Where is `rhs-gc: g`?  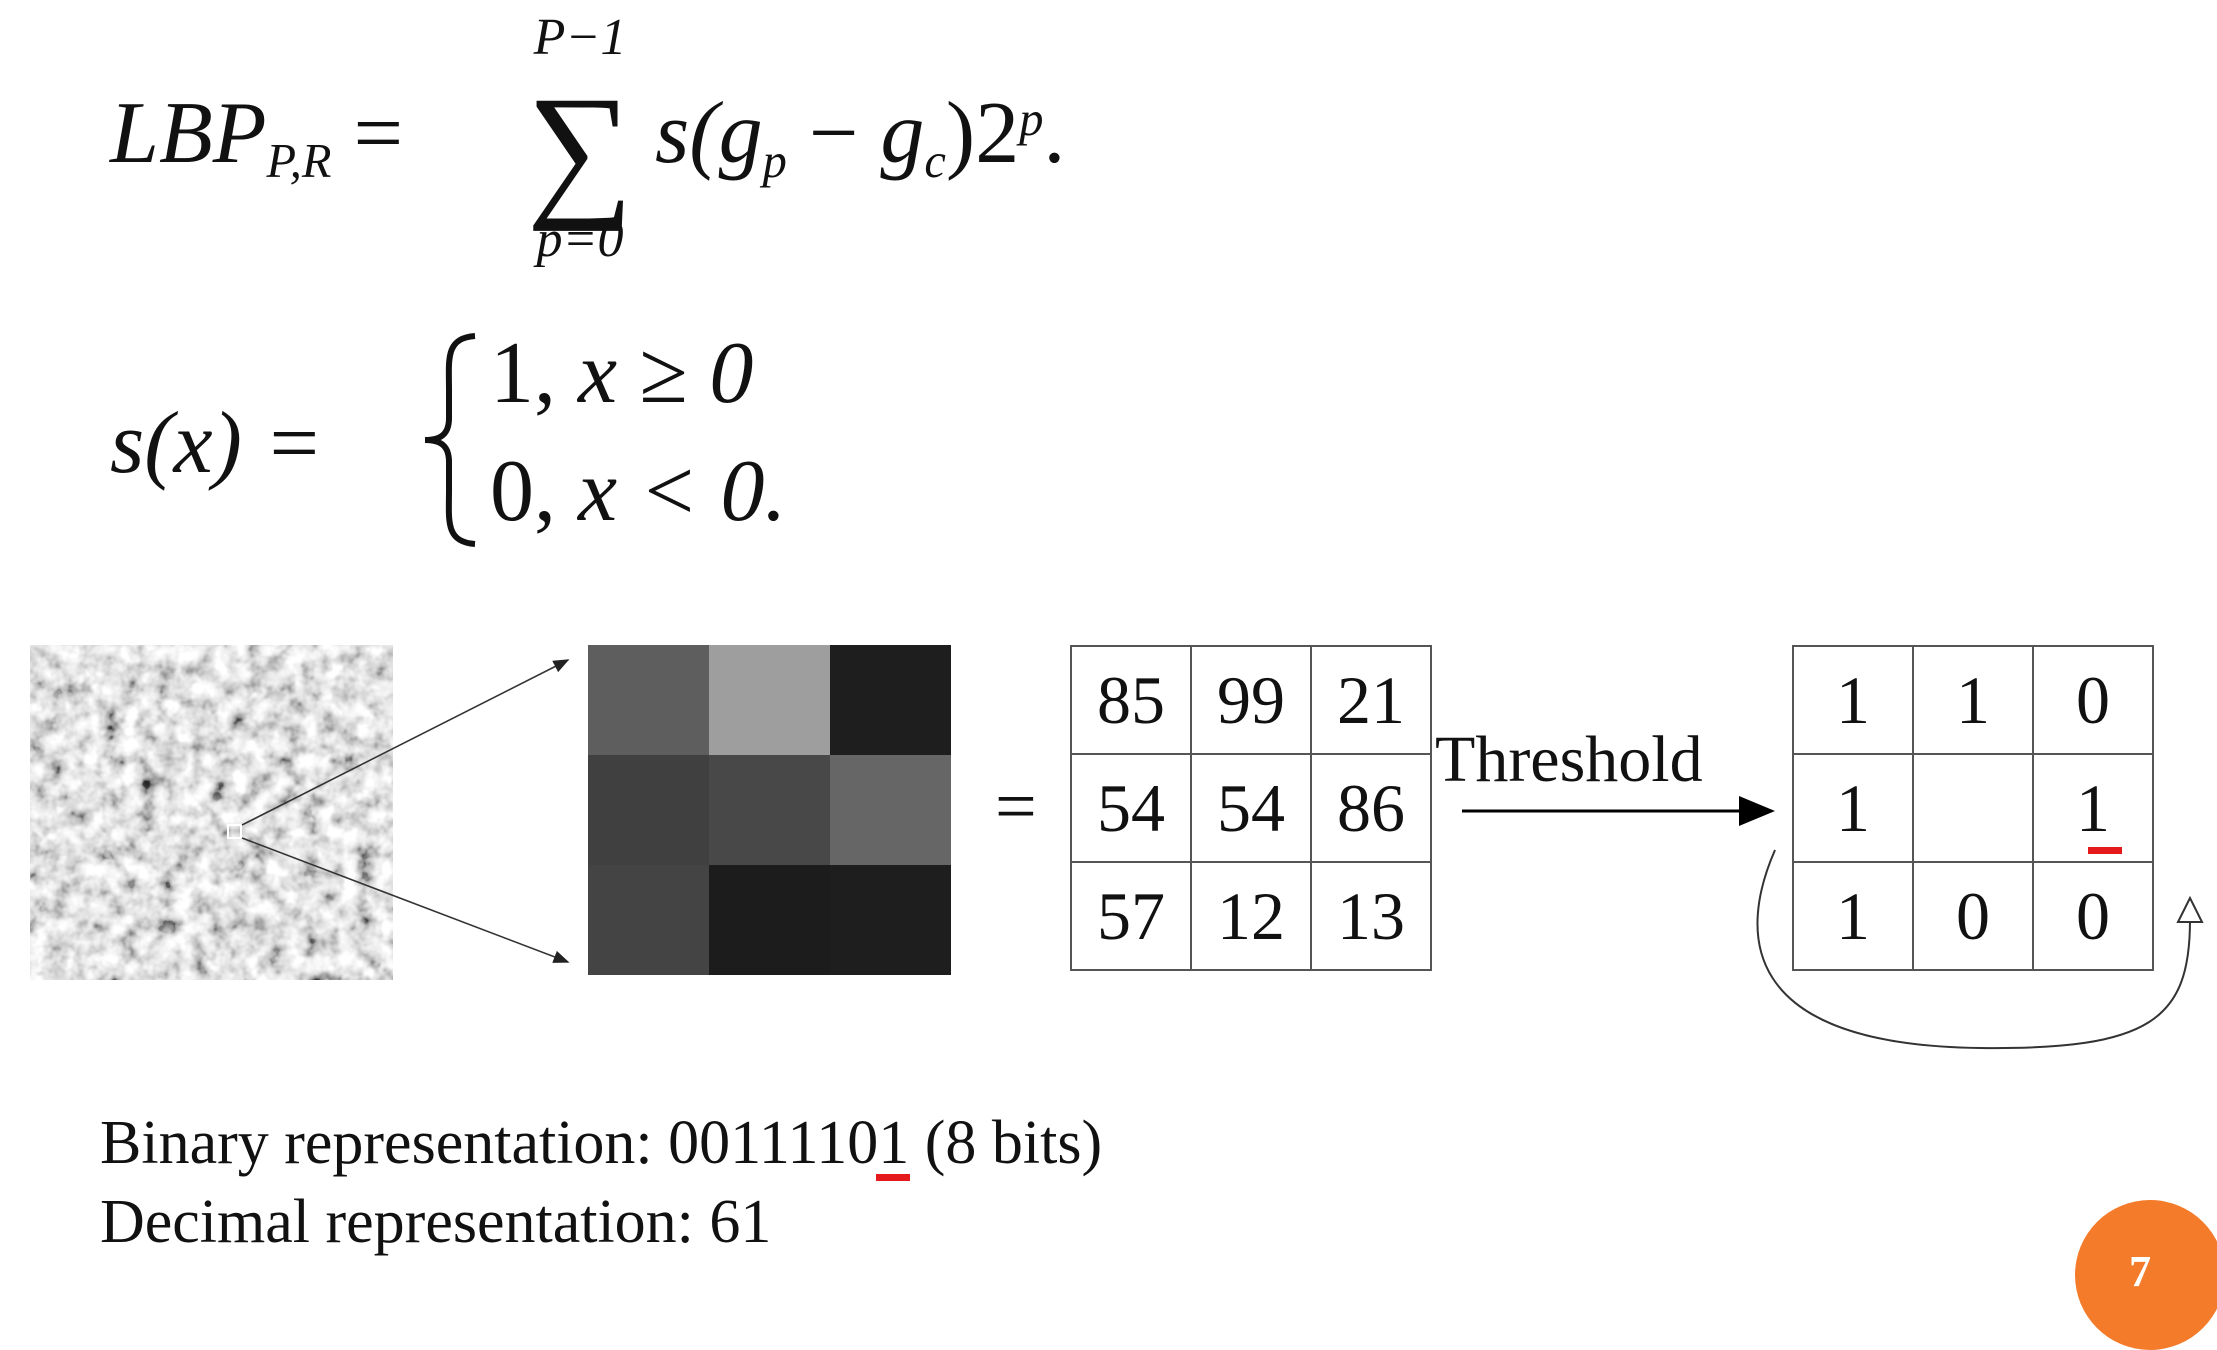 rhs-gc: g is located at coordinates (902, 133).